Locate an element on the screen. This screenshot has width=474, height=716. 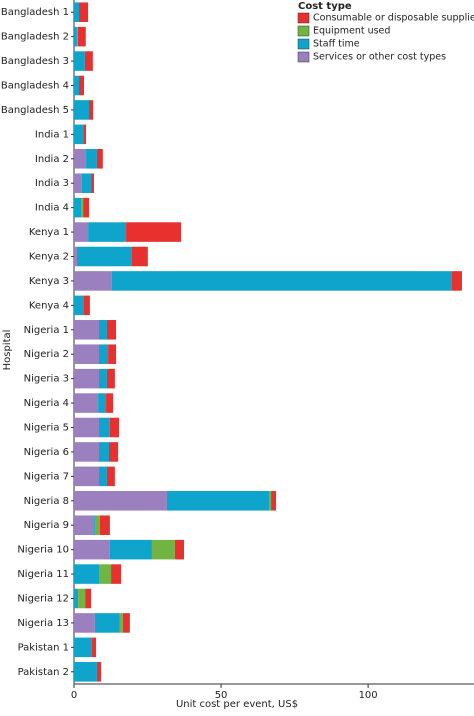
y-tick-label: Nigeria 4 is located at coordinates (46, 403).